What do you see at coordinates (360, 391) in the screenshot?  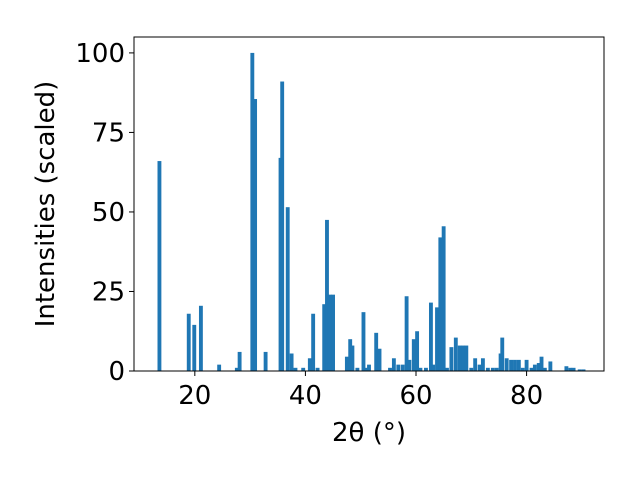 I see `x-axis-ticks: 20 40 60 80` at bounding box center [360, 391].